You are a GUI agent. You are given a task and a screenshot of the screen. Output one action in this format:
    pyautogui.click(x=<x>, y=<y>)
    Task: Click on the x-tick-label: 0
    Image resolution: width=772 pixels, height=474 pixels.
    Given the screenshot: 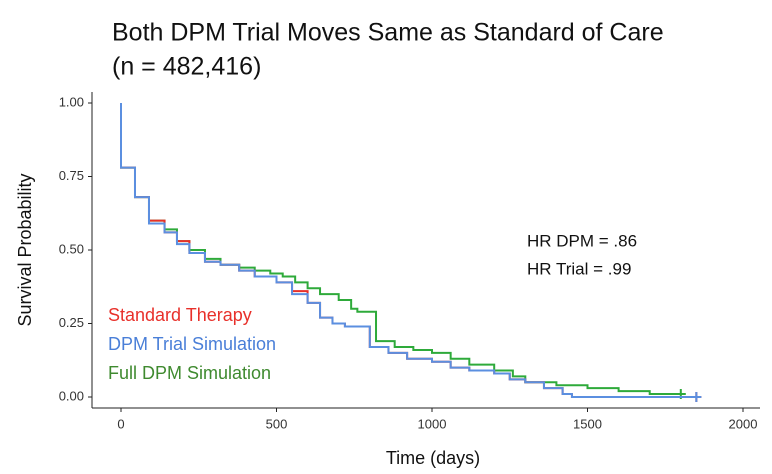 What is the action you would take?
    pyautogui.click(x=120, y=423)
    